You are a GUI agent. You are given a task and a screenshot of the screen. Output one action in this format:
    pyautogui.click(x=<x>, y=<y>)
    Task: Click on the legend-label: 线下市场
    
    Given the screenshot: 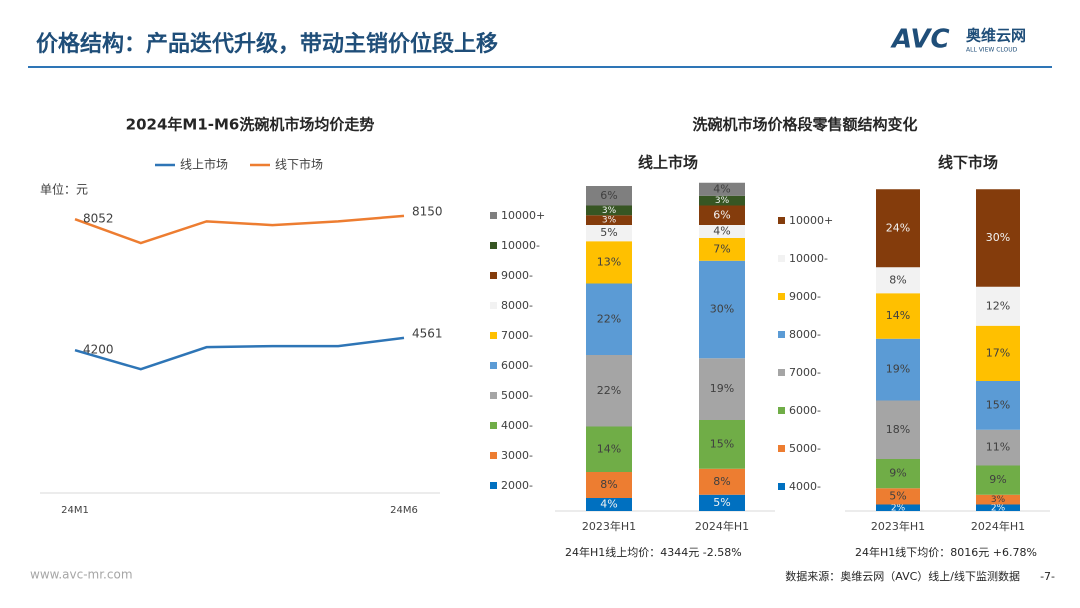 What is the action you would take?
    pyautogui.click(x=299, y=164)
    